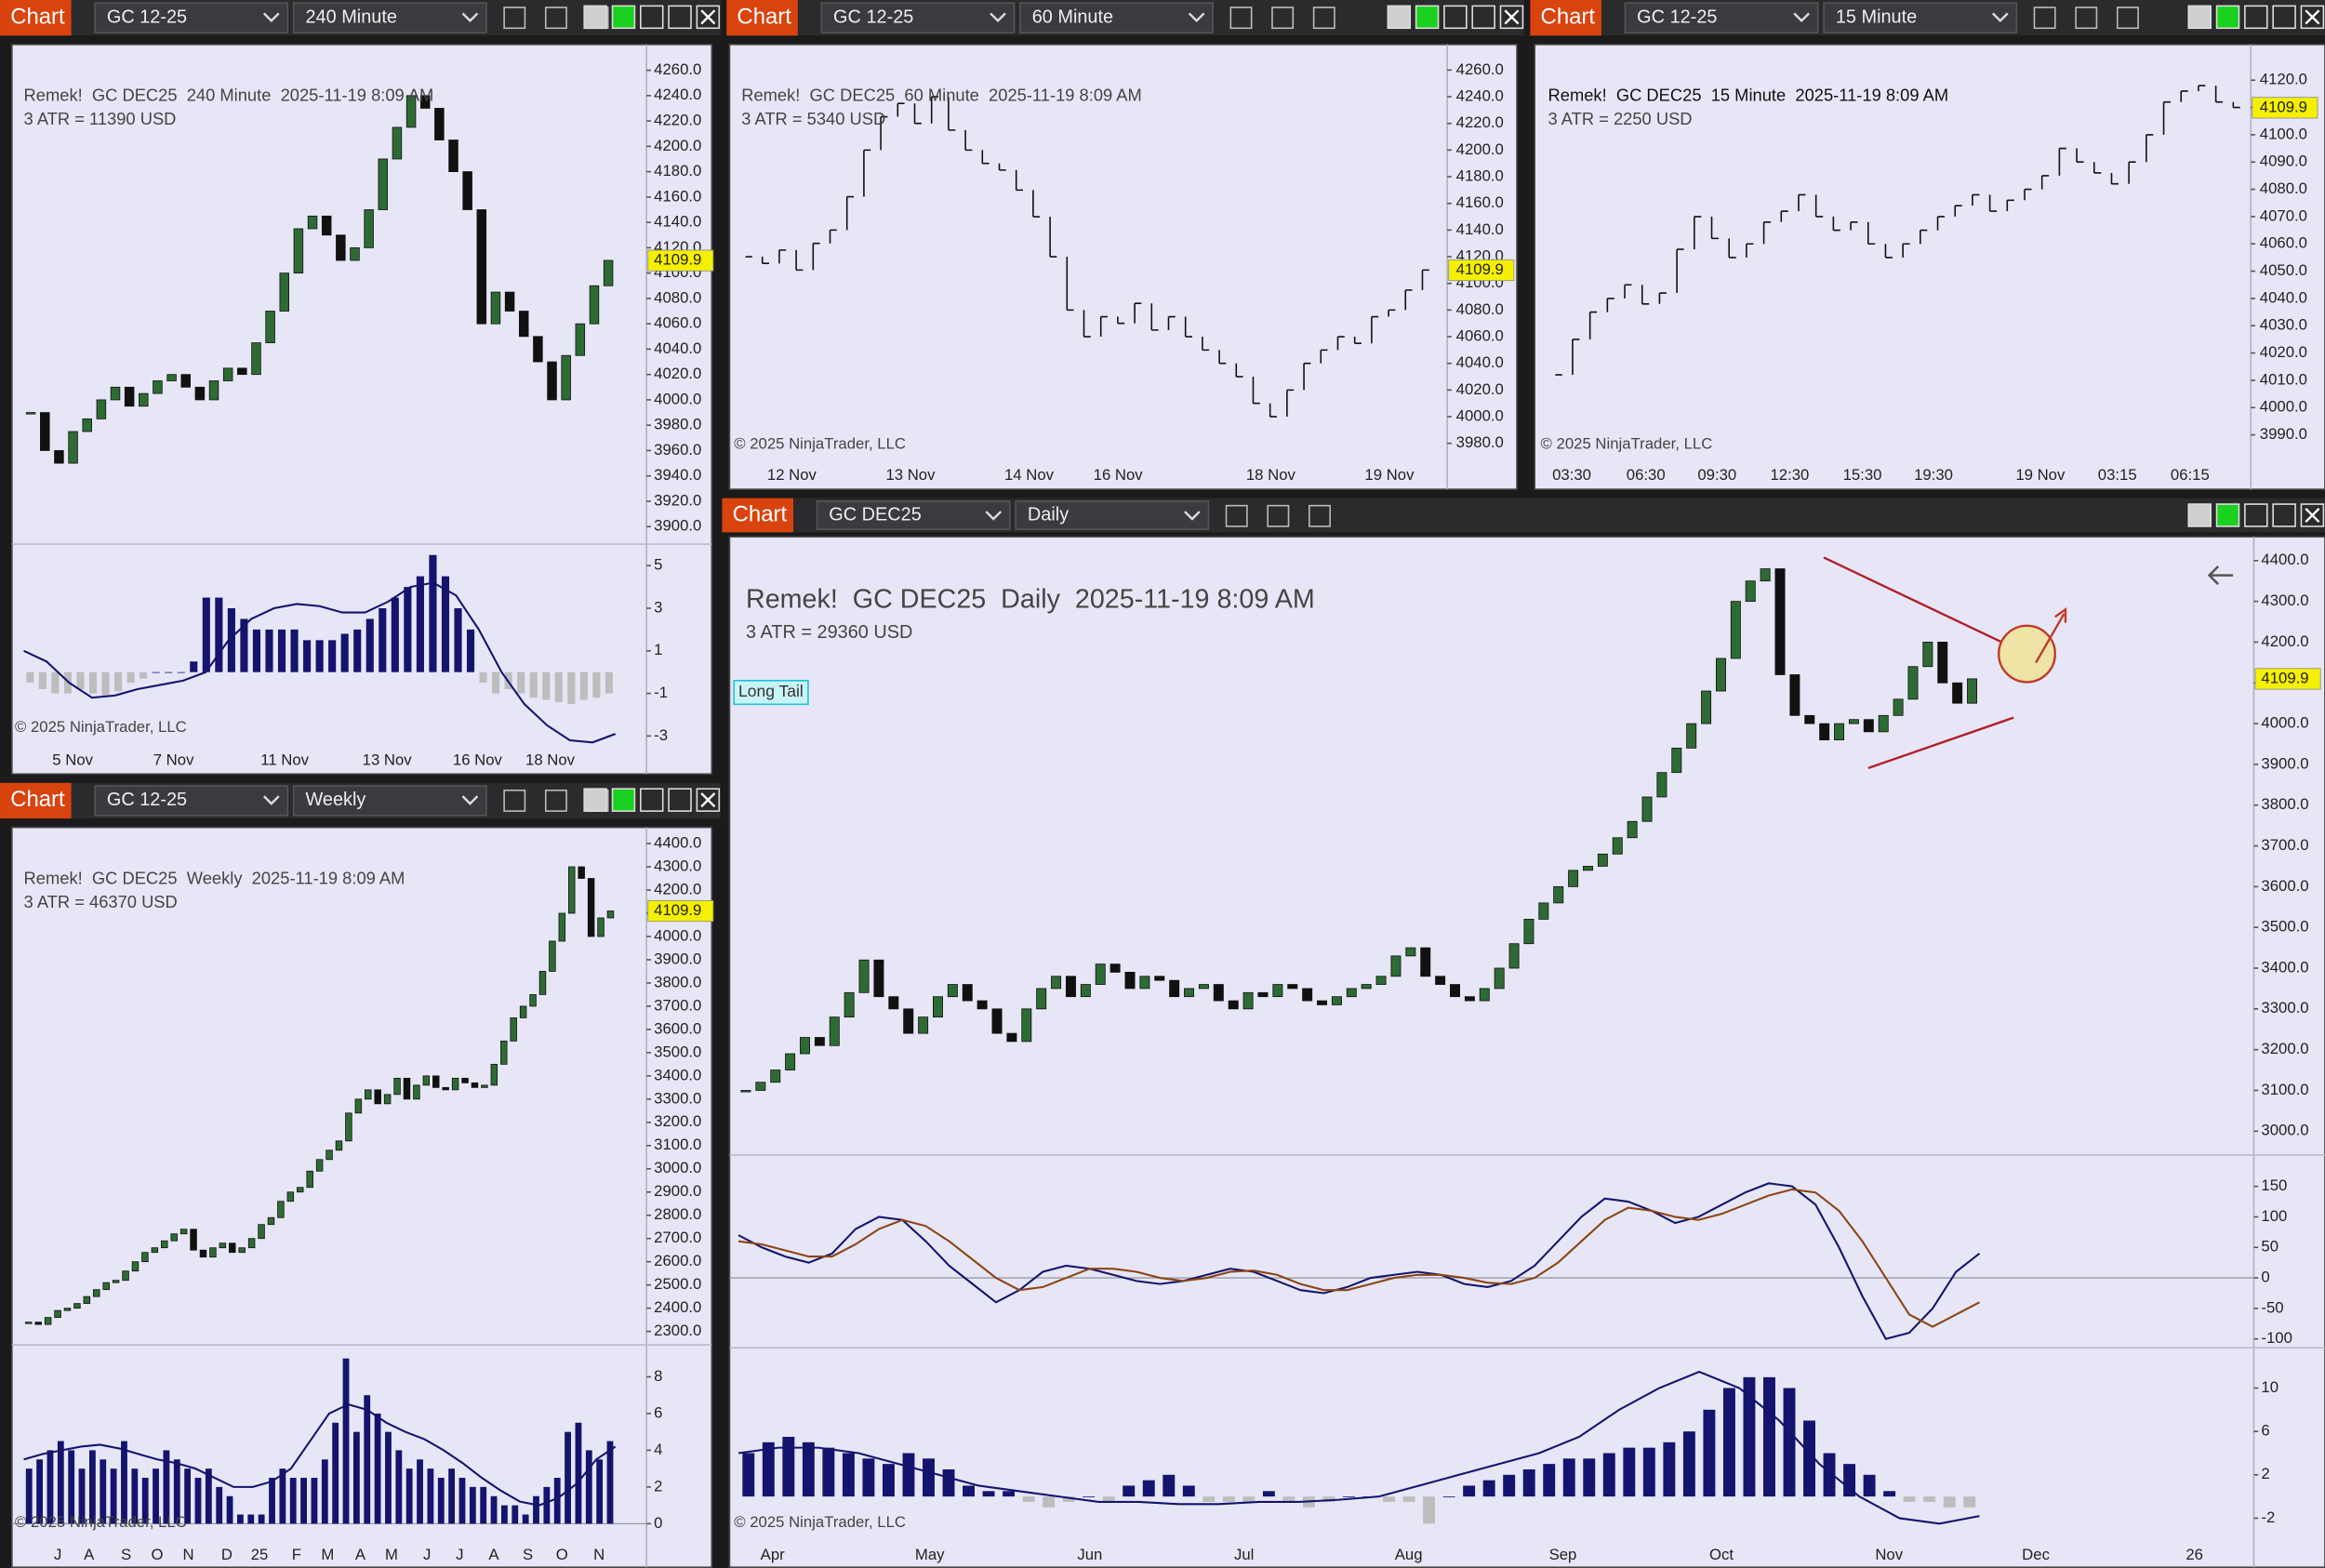 Image resolution: width=2325 pixels, height=1568 pixels. What do you see at coordinates (677, 373) in the screenshot?
I see `y-tick-label: 4020.0` at bounding box center [677, 373].